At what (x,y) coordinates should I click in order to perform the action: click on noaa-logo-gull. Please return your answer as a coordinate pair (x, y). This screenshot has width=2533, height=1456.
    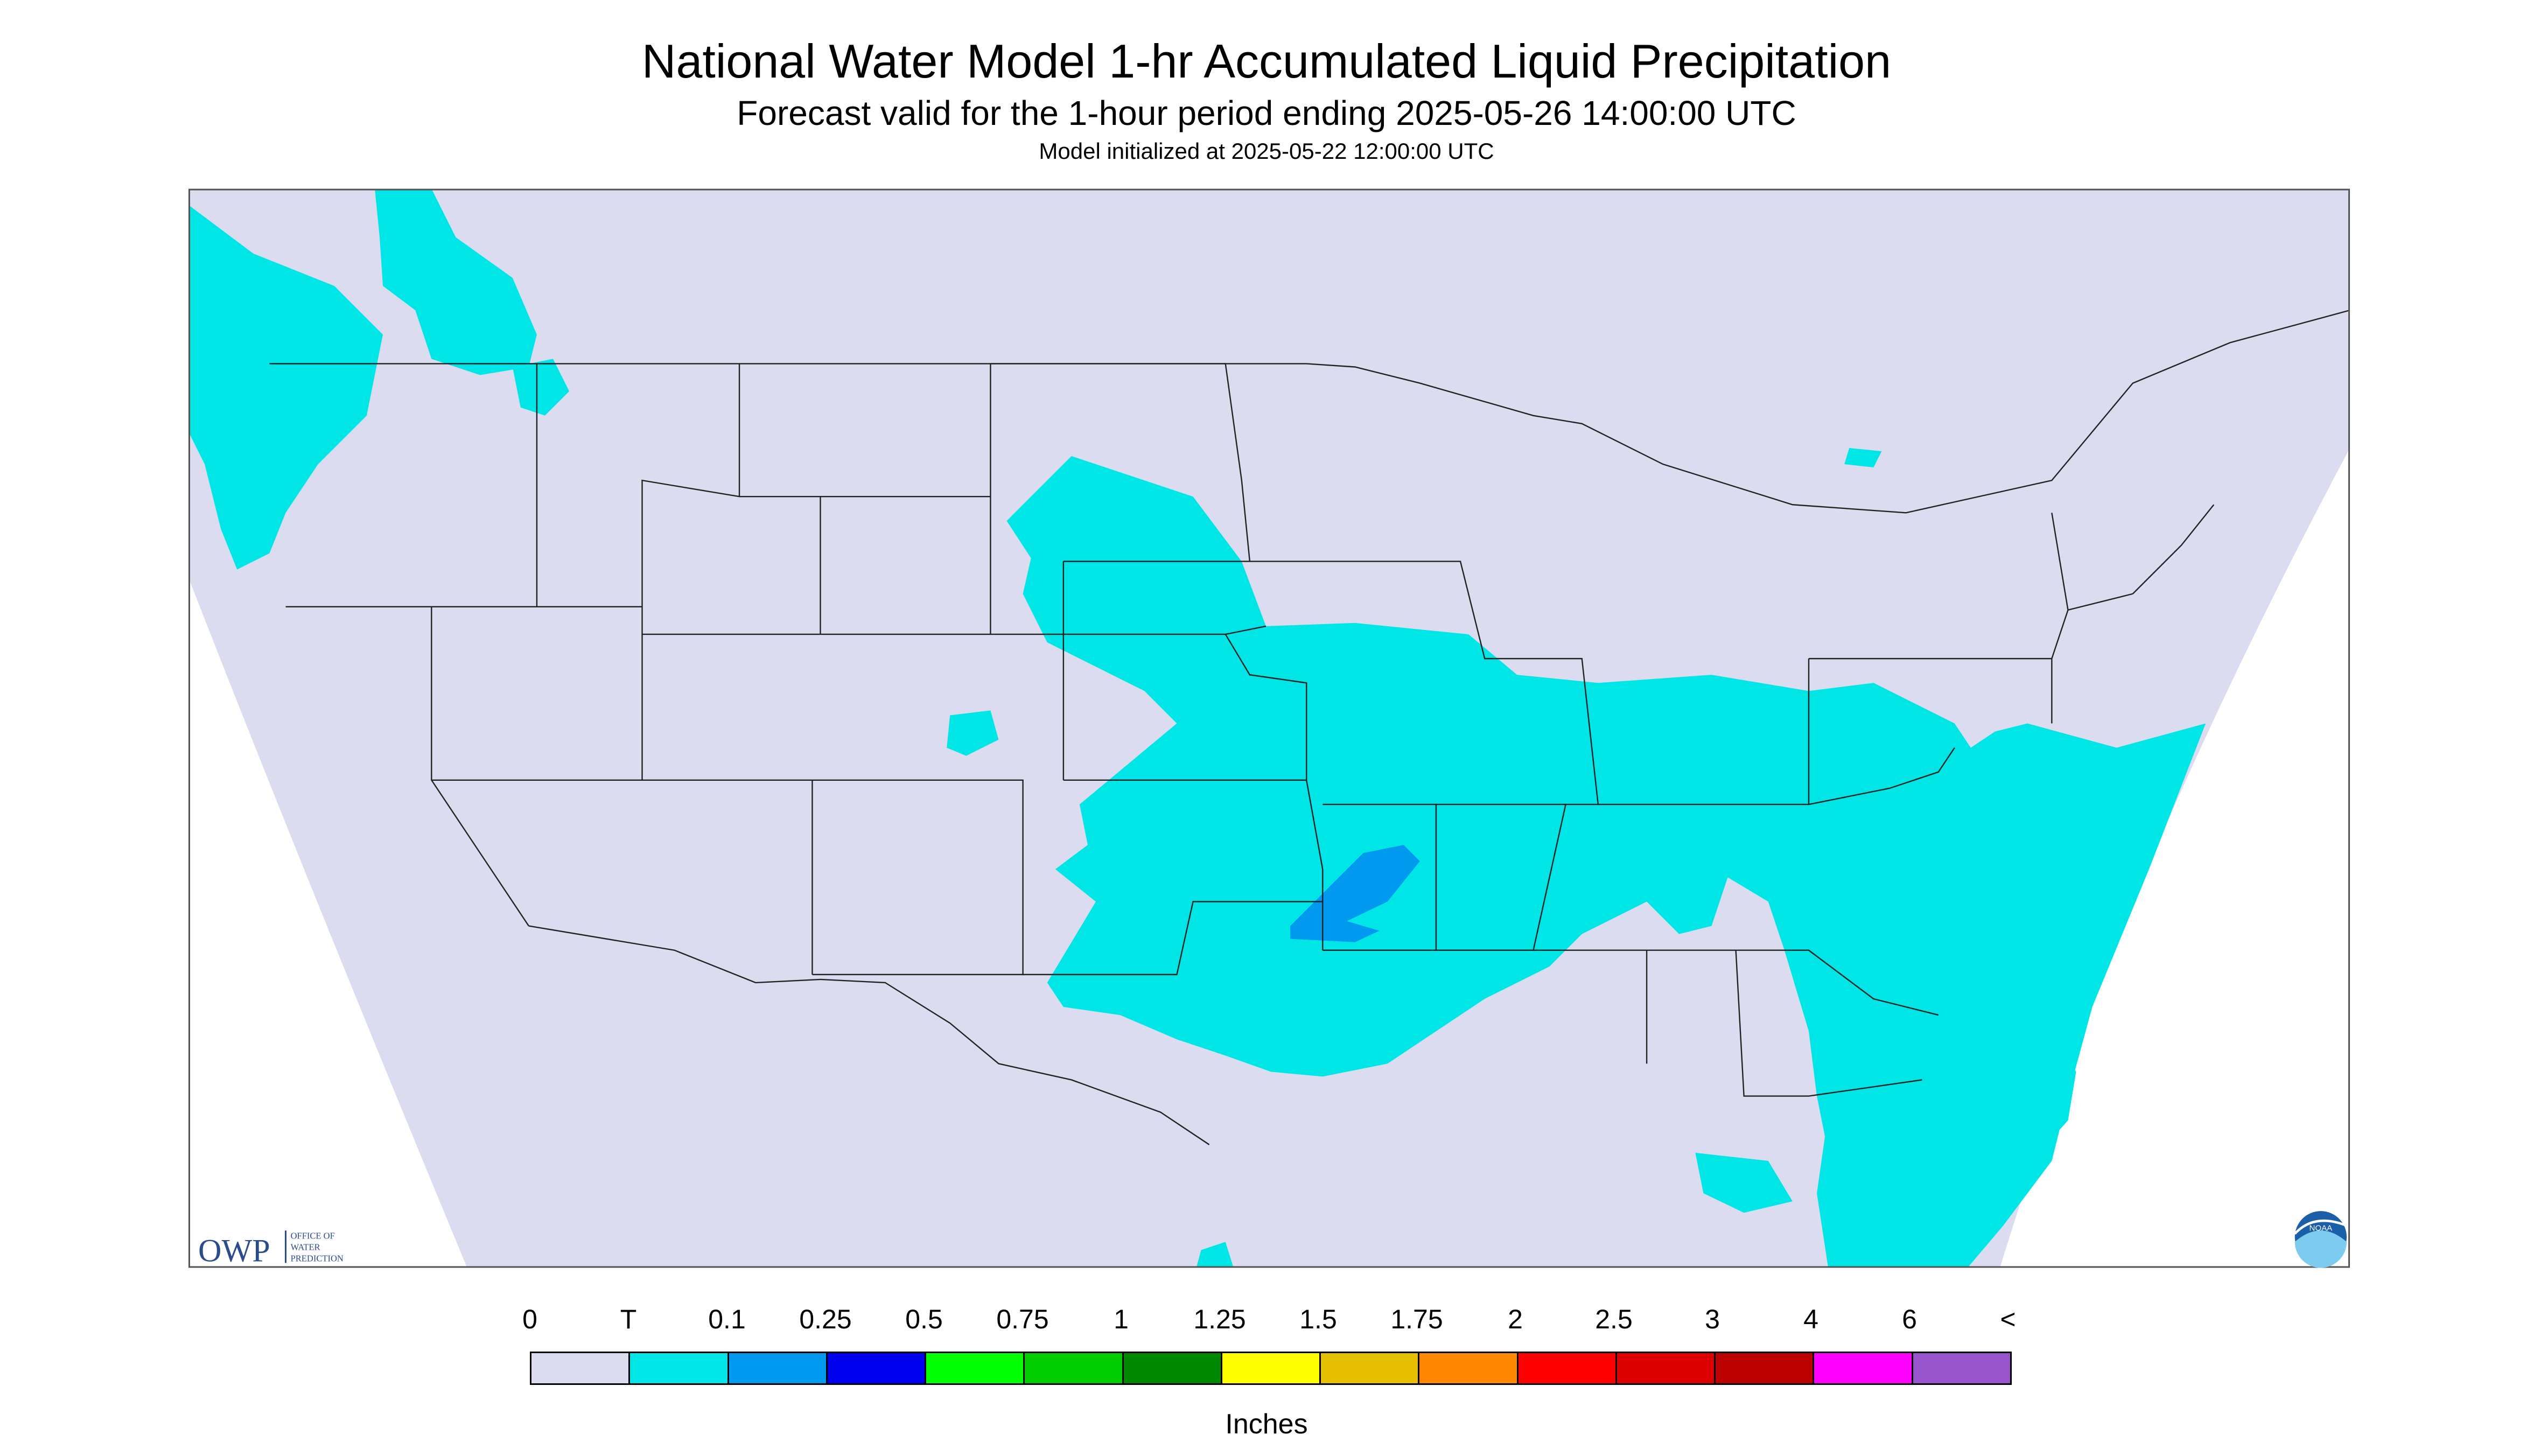
    Looking at the image, I should click on (2320, 1227).